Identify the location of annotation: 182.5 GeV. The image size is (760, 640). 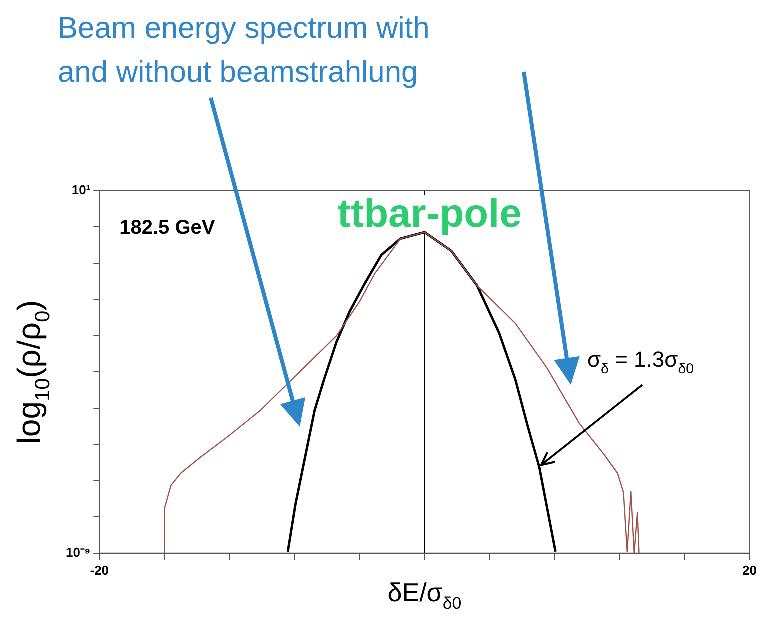
(168, 228).